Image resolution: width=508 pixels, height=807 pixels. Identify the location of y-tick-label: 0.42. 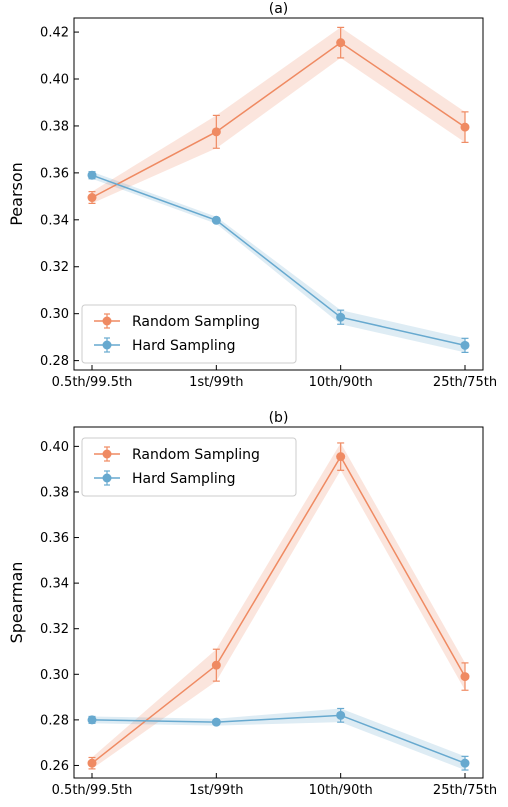
(54, 33).